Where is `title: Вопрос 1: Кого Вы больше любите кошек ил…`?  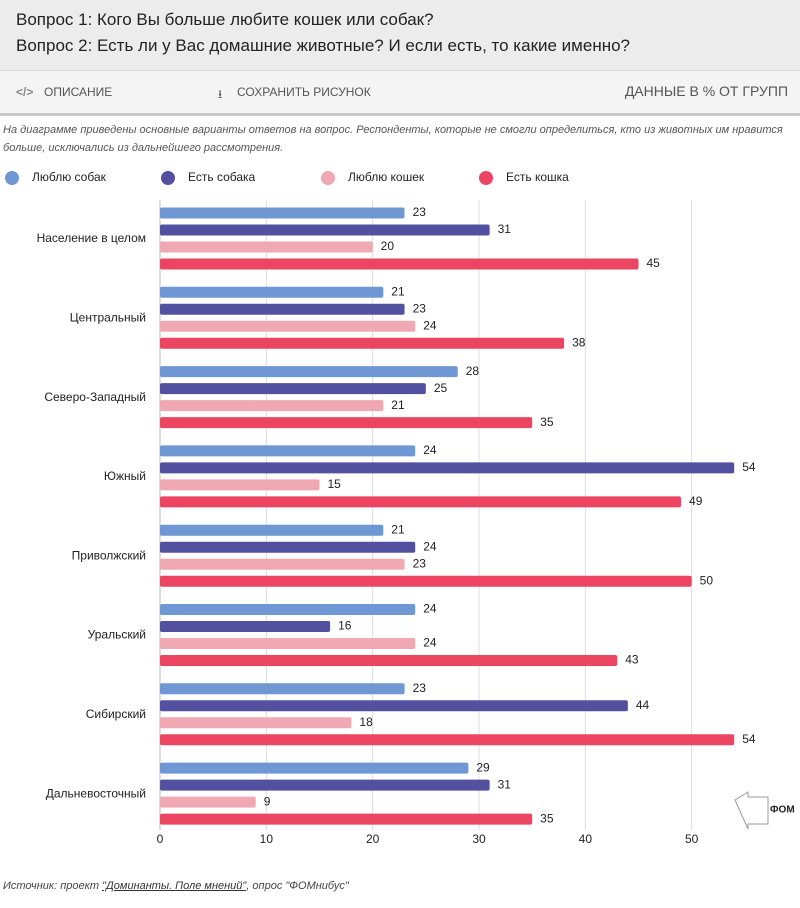
title: Вопрос 1: Кого Вы больше любите кошек ил… is located at coordinates (225, 19).